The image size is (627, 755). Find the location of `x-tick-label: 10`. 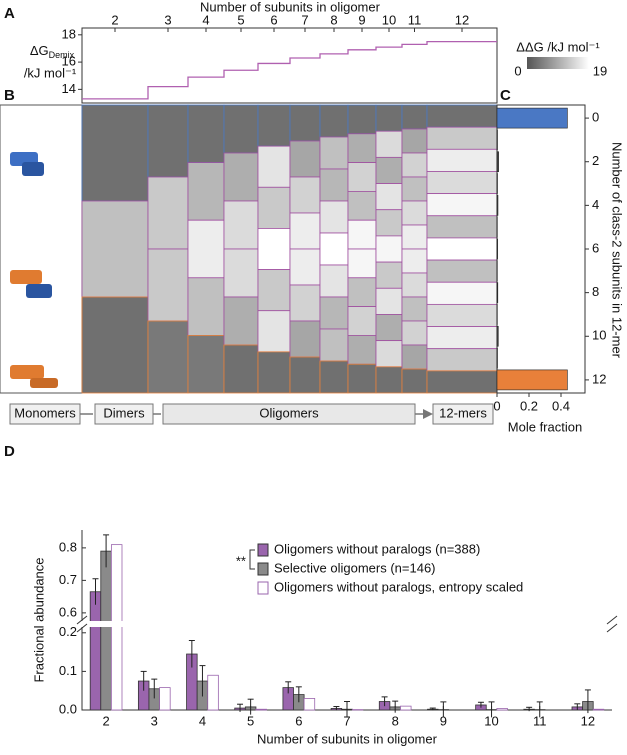

x-tick-label: 10 is located at coordinates (389, 19).